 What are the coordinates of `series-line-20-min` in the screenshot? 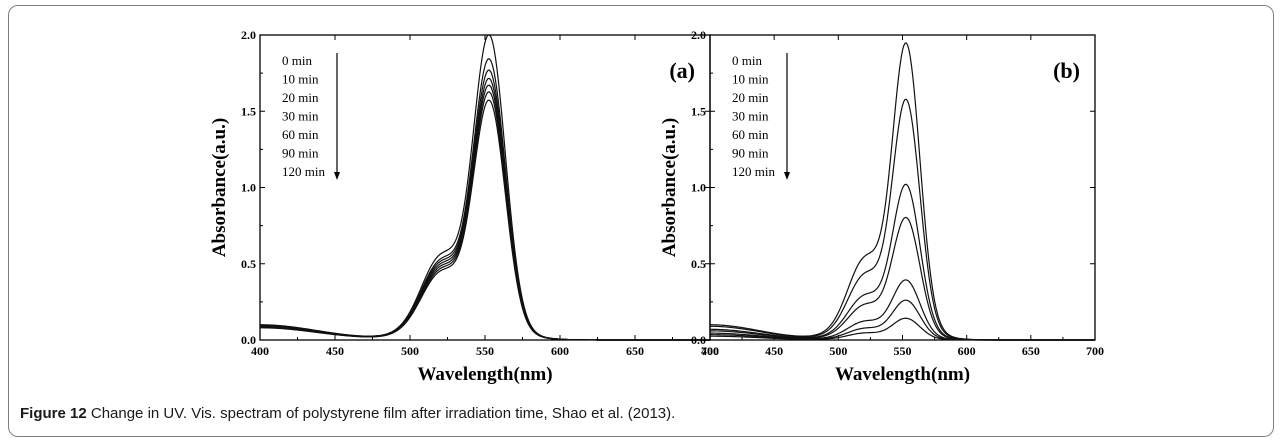 It's located at (902, 262).